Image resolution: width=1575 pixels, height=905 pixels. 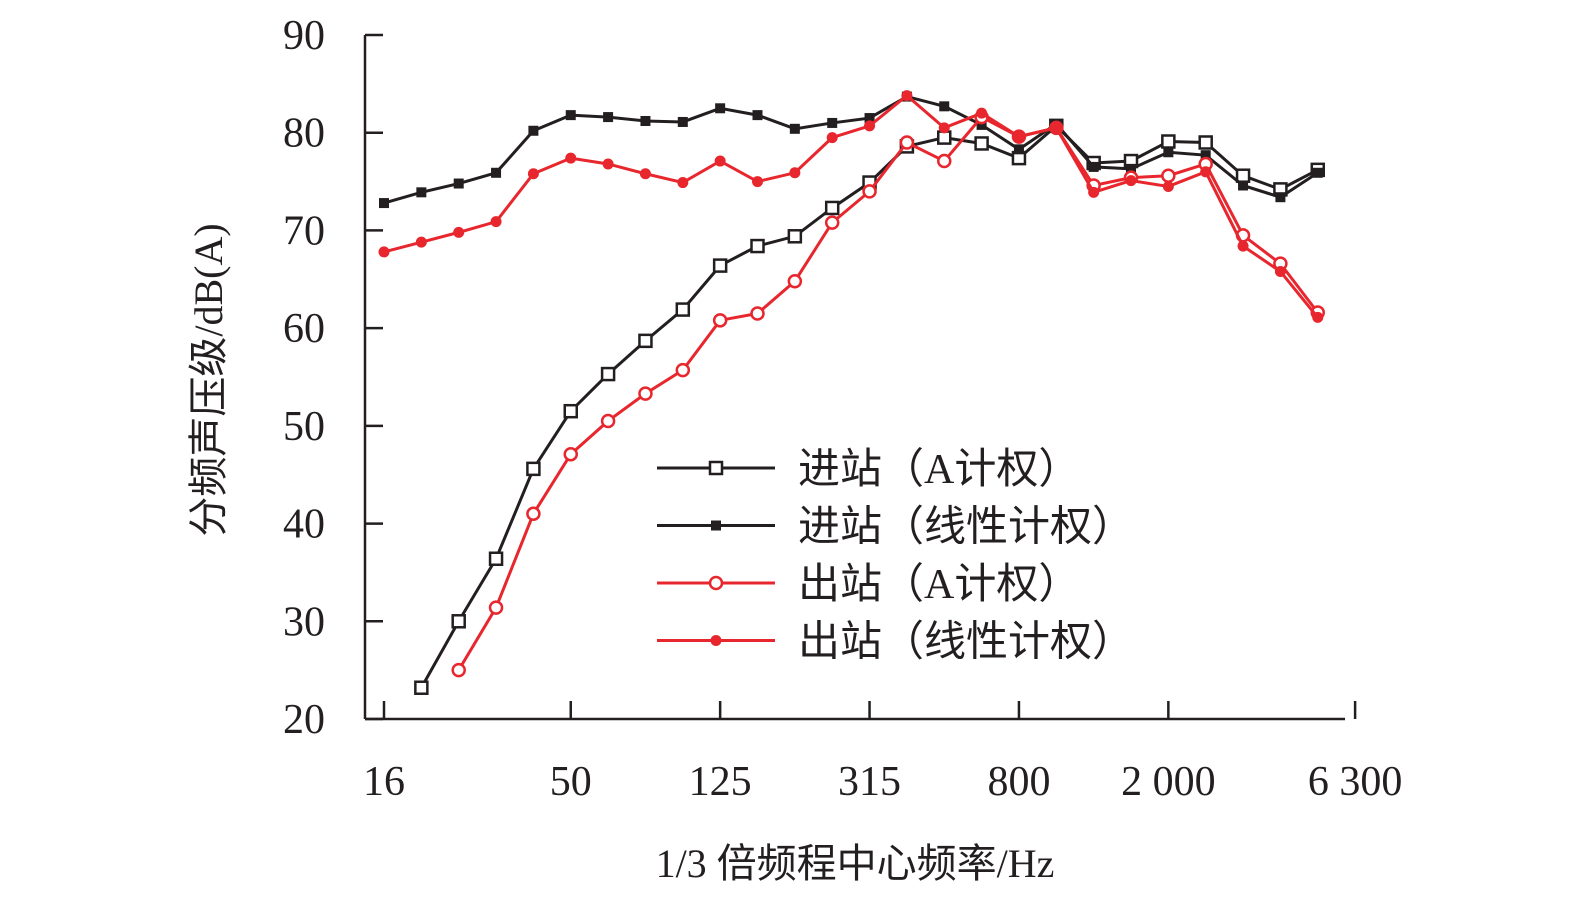 I want to click on y-tick-label: 60, so click(x=304, y=329).